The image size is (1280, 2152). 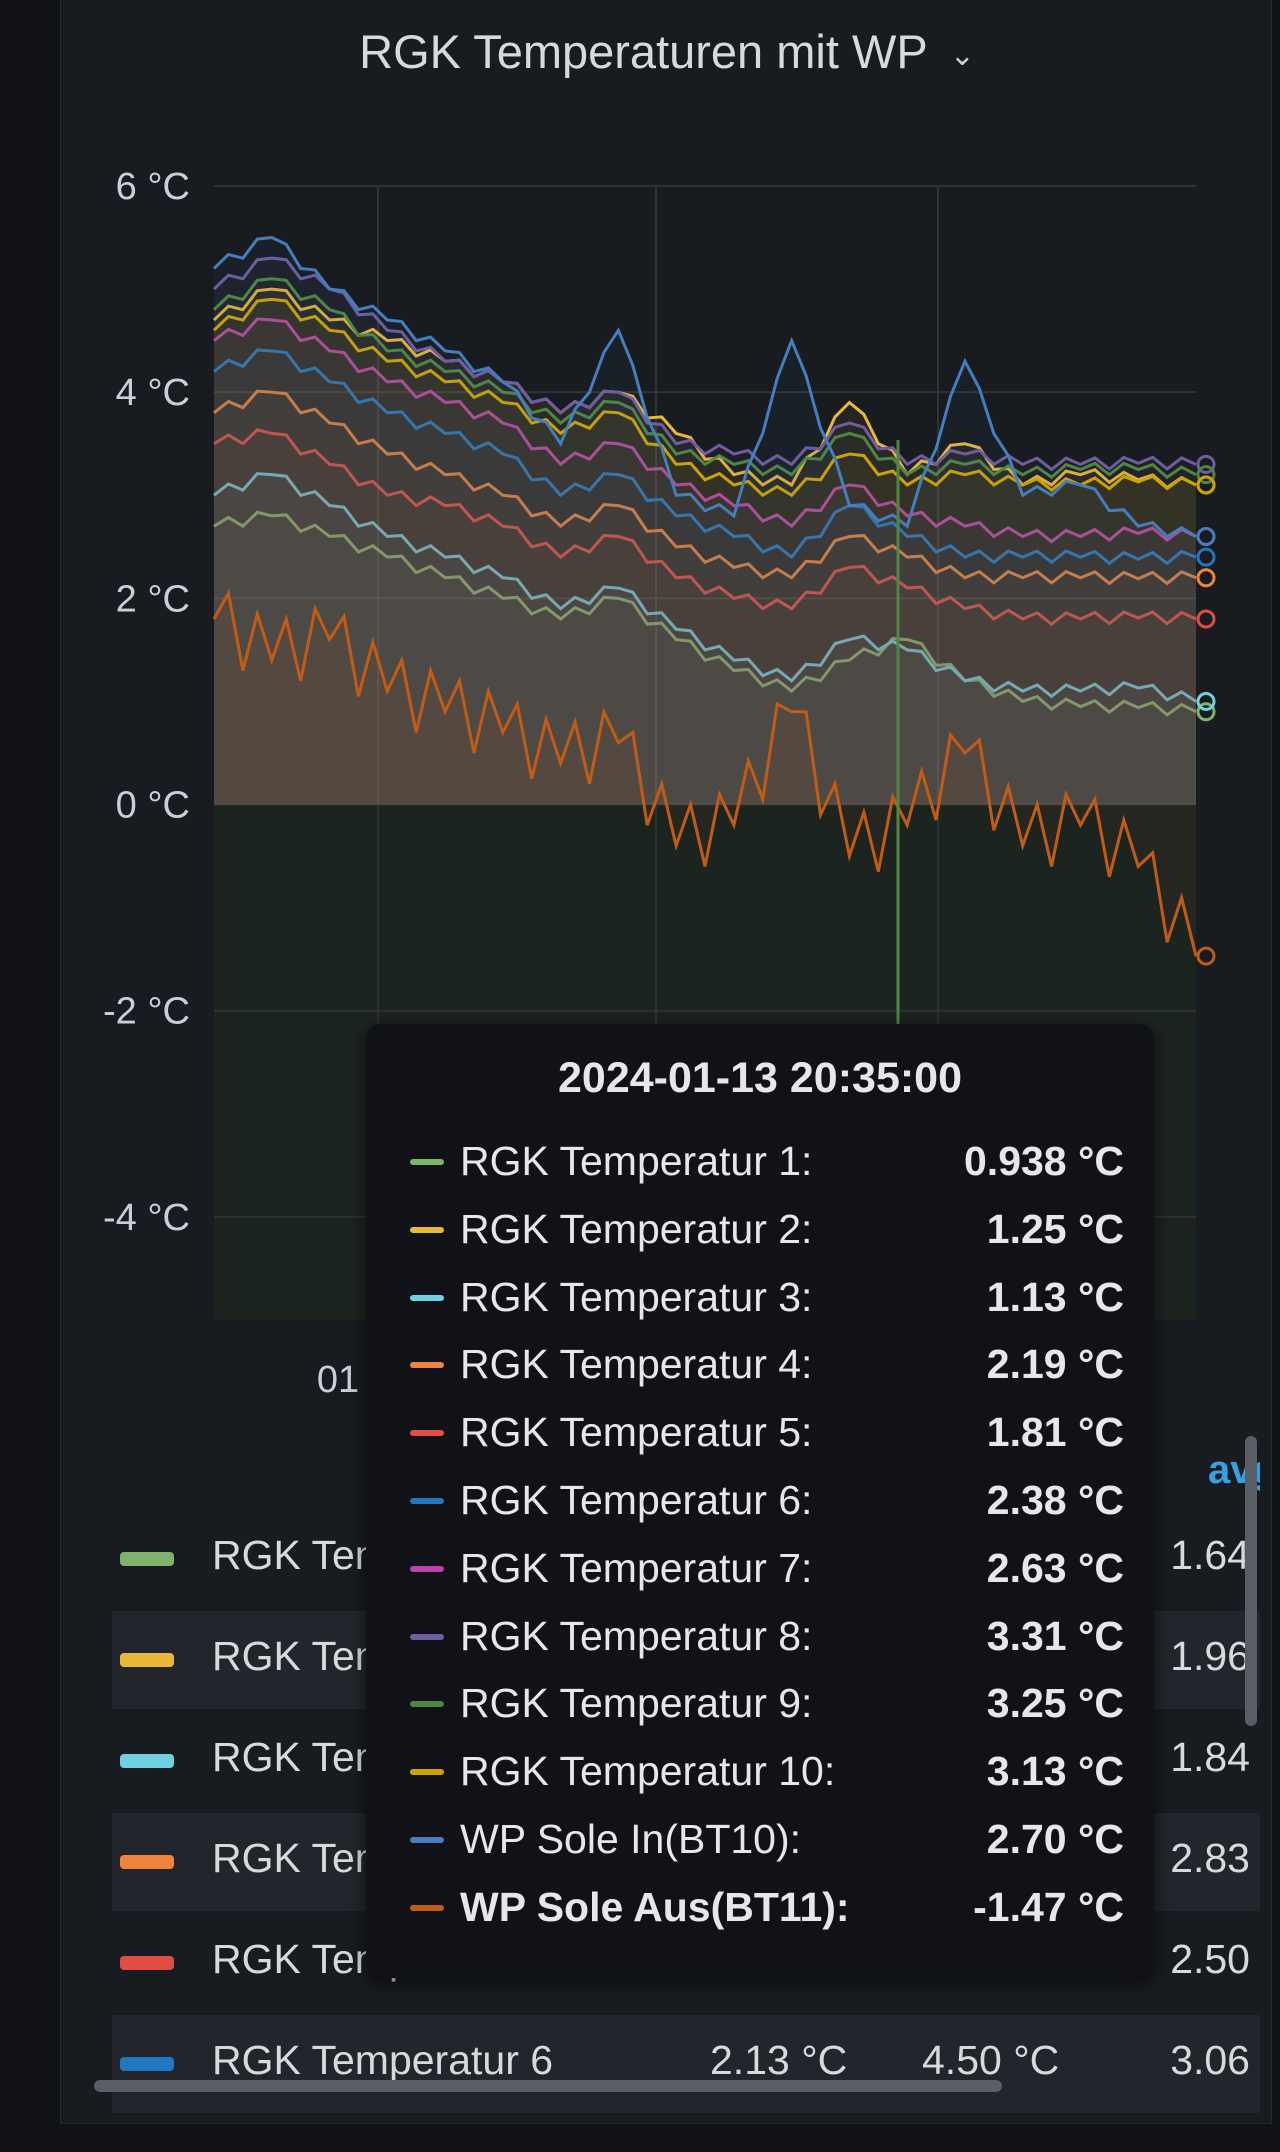 I want to click on x-tick-label: 01, so click(x=338, y=1380).